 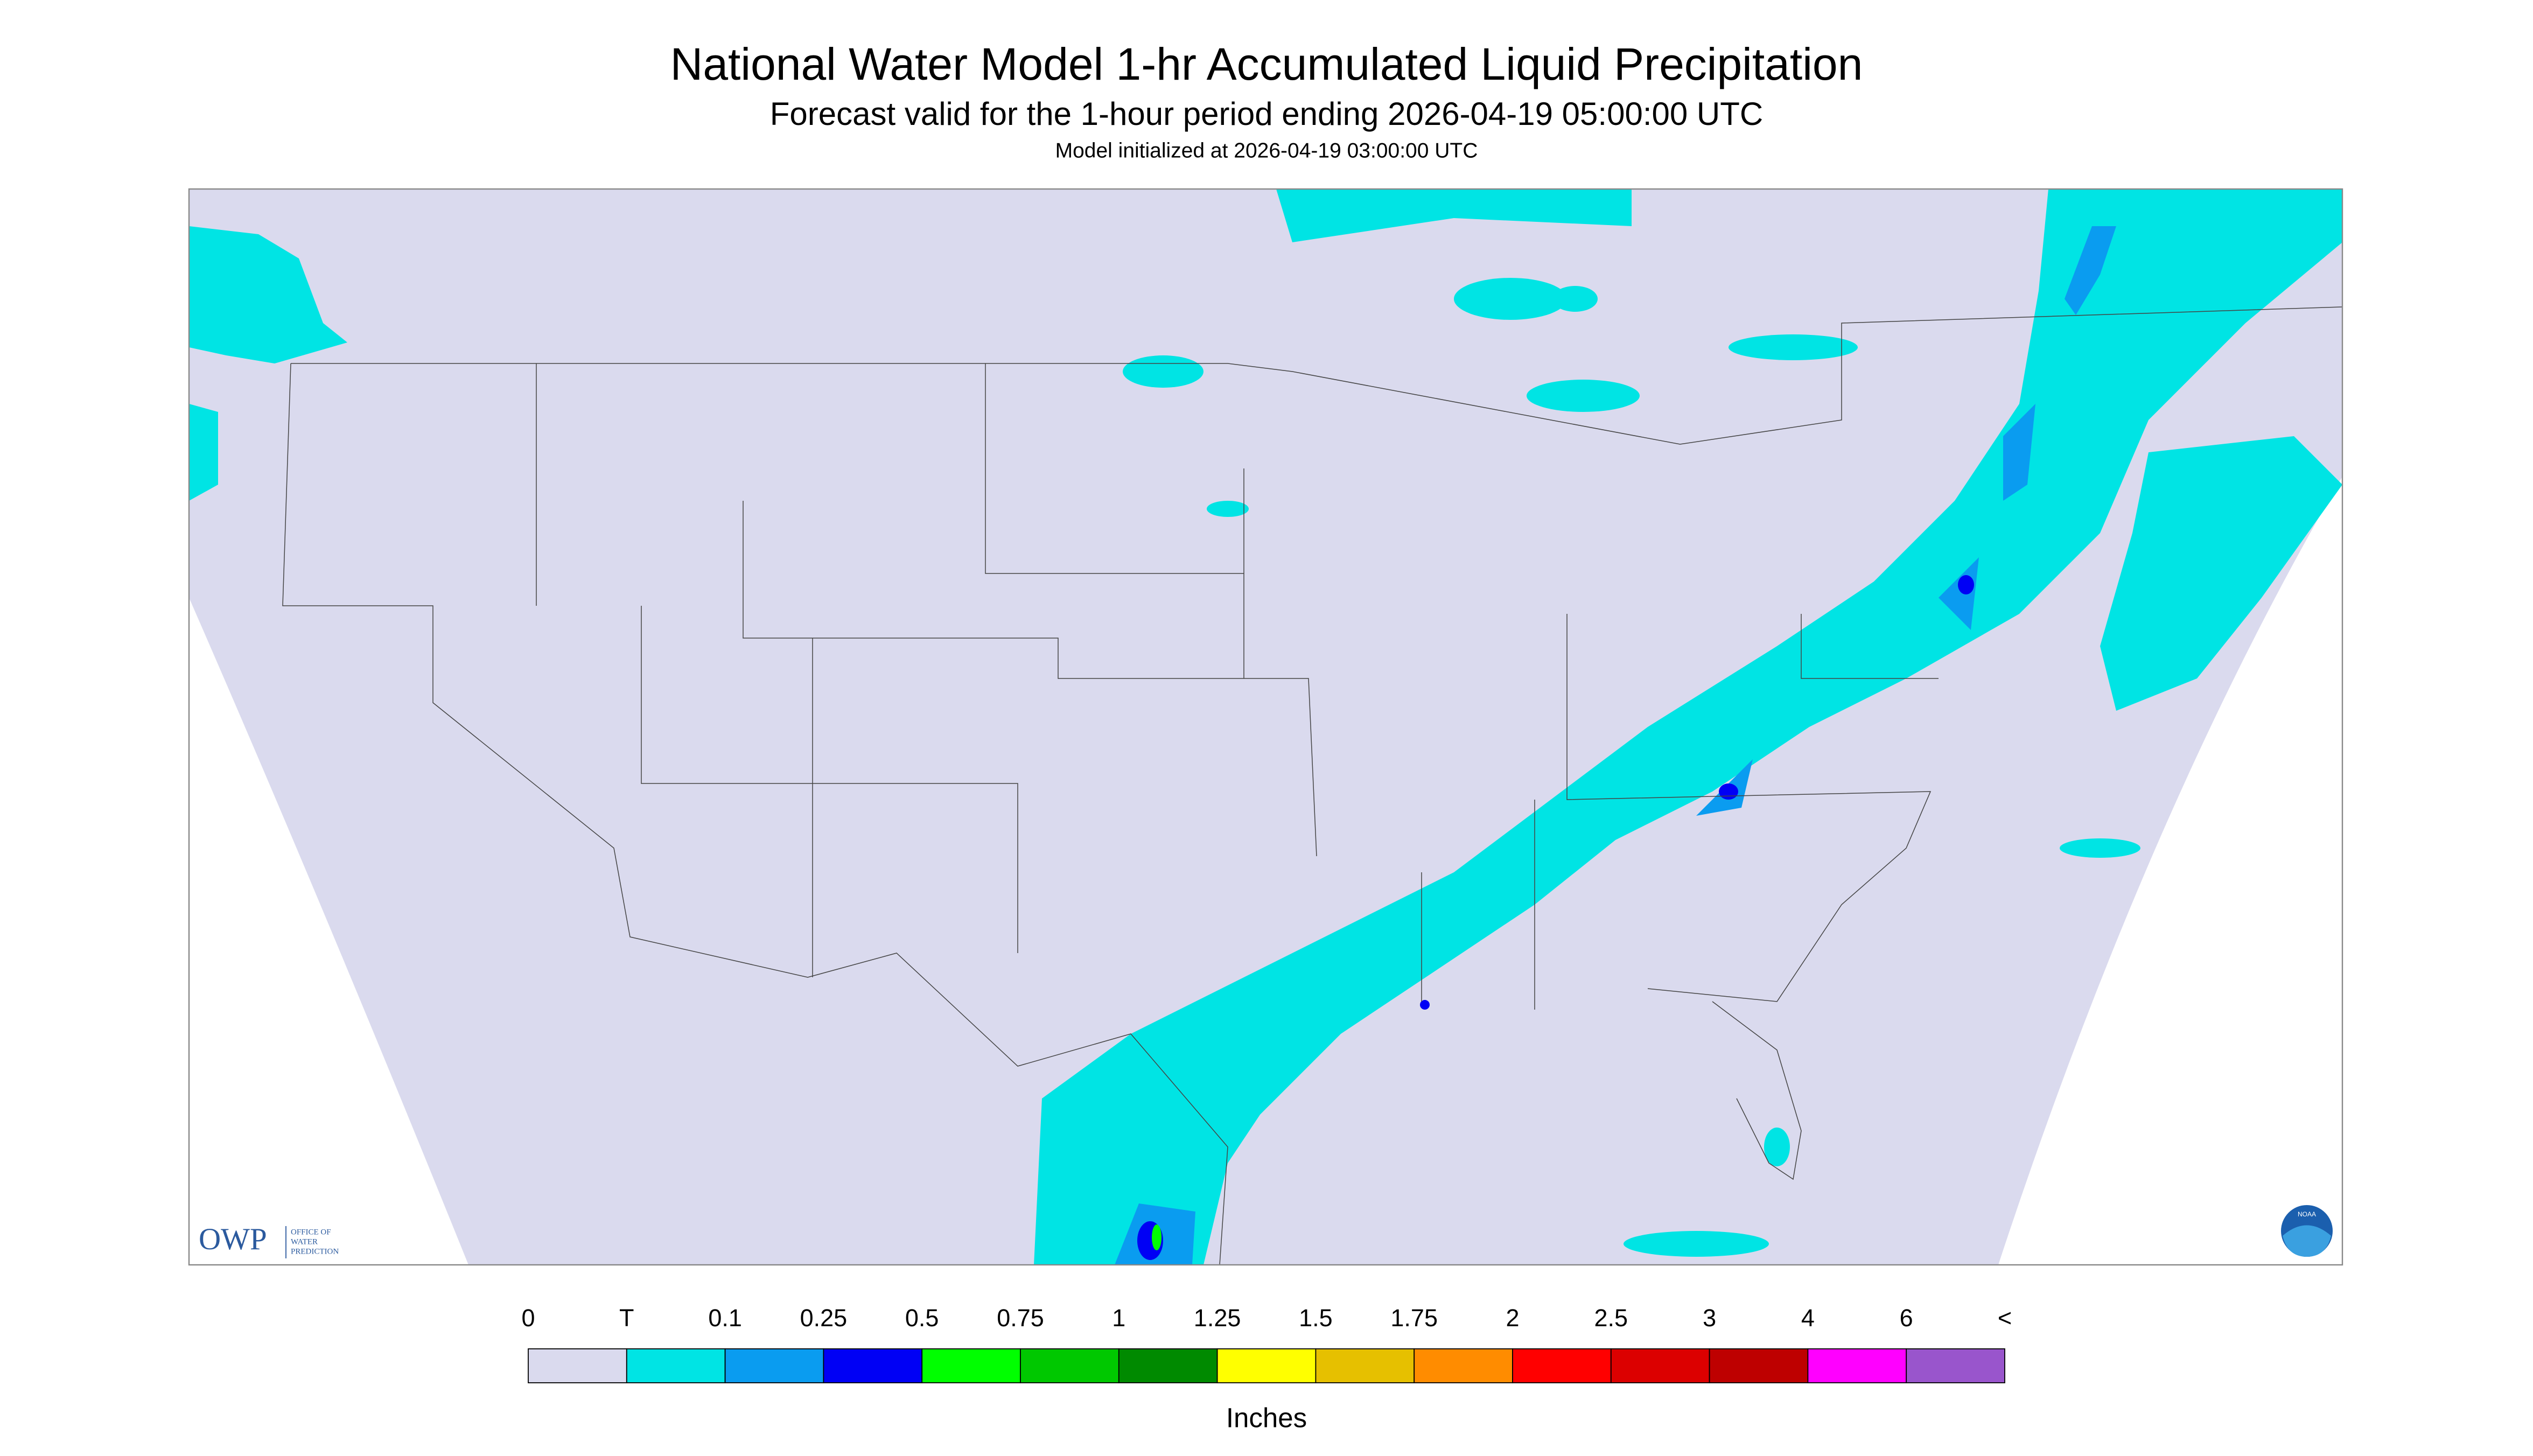 What do you see at coordinates (304, 1241) in the screenshot?
I see `owp-name: WATER` at bounding box center [304, 1241].